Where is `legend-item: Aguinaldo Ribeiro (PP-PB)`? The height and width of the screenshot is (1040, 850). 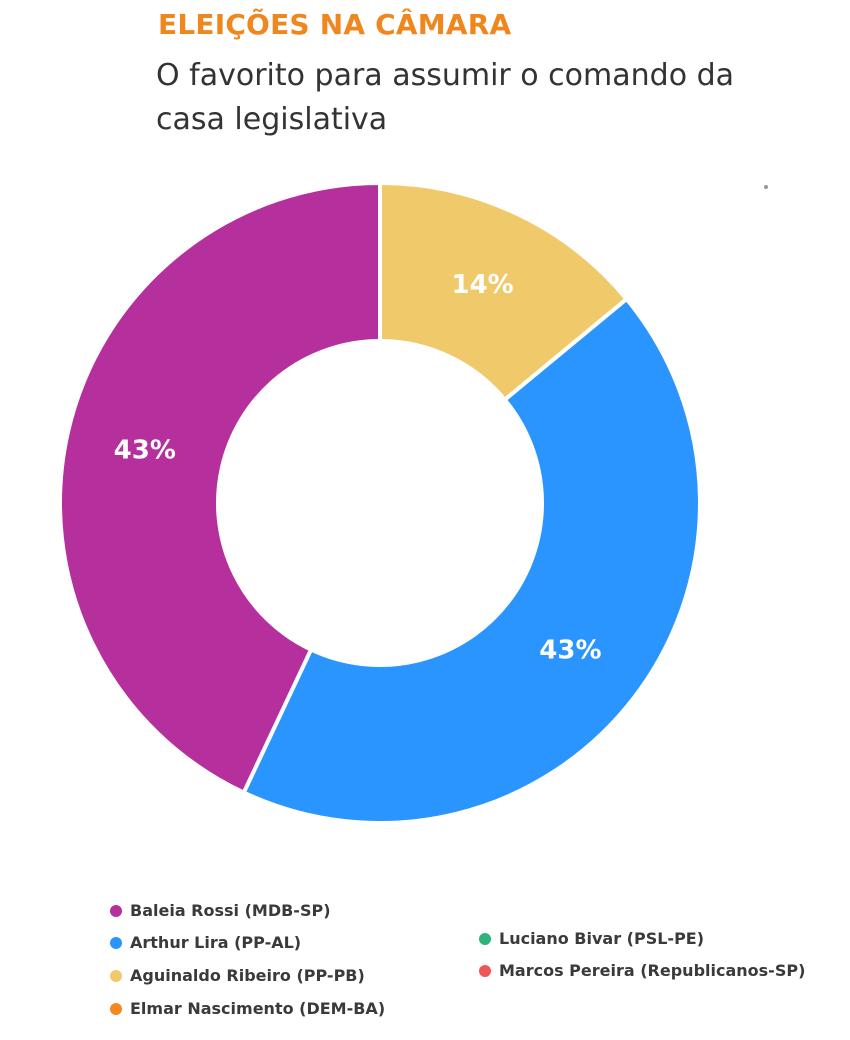 legend-item: Aguinaldo Ribeiro (PP-PB) is located at coordinates (237, 975).